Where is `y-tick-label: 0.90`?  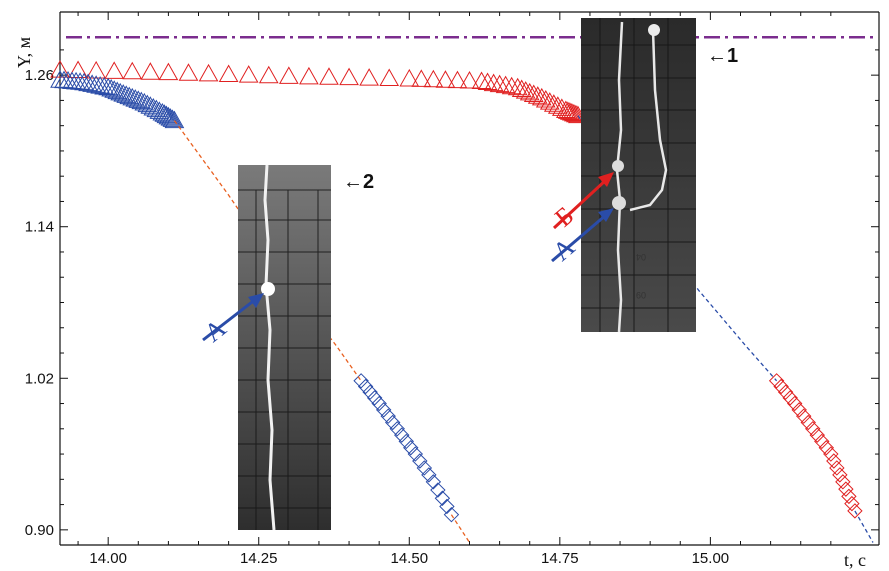 y-tick-label: 0.90 is located at coordinates (39, 530).